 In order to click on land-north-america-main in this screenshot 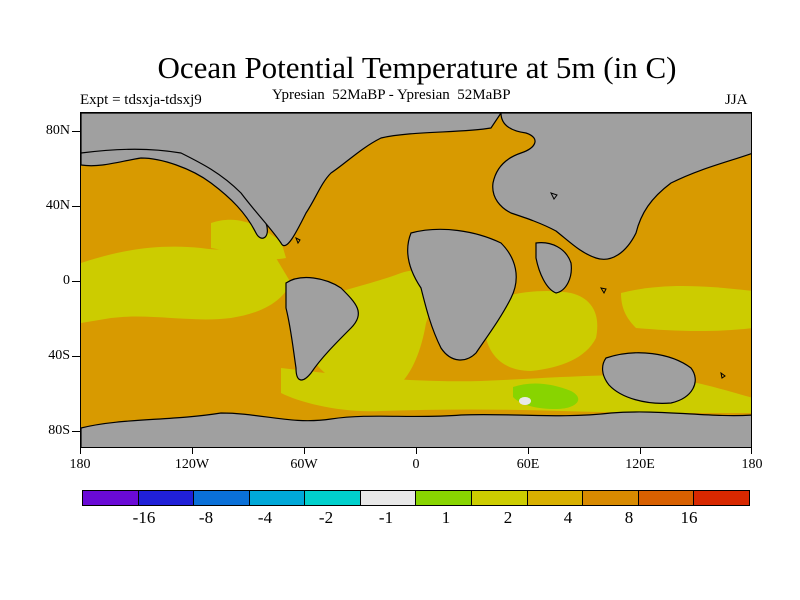, I will do `click(291, 180)`.